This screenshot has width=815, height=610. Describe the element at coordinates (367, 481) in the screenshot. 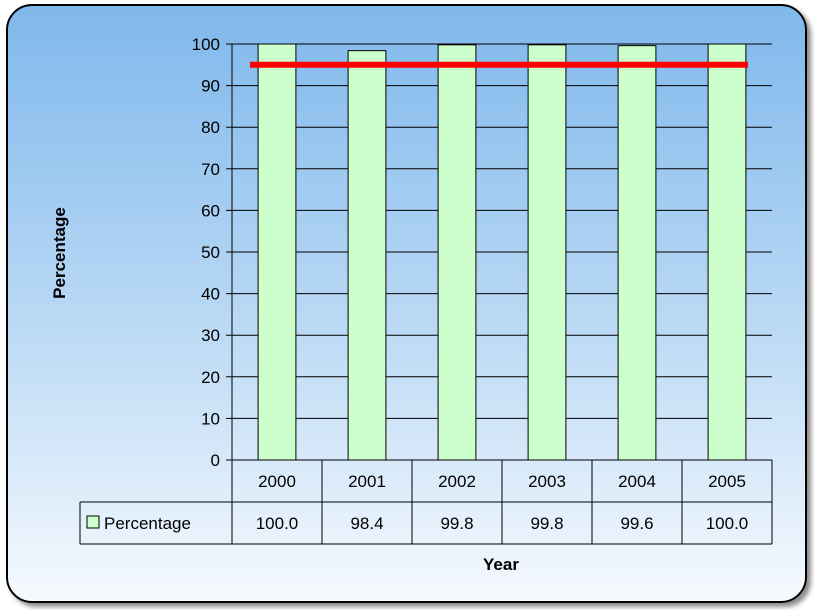

I see `x-tick-label: 2001` at that location.